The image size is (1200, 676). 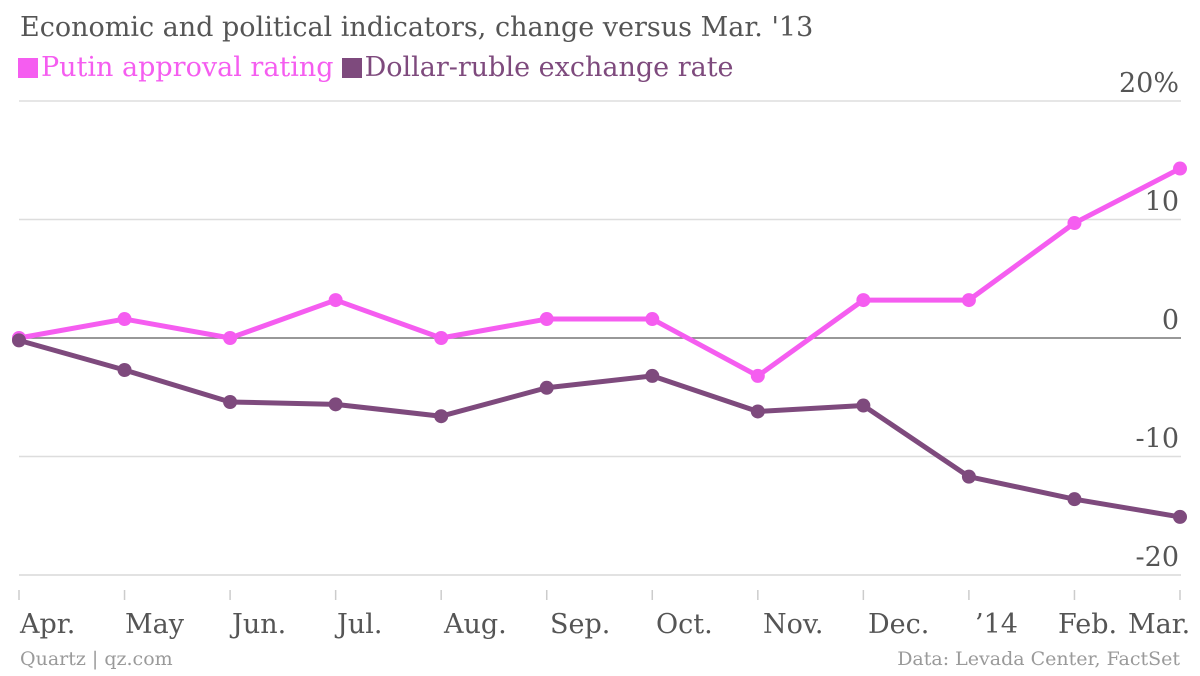 I want to click on x-tick-label: Mar., so click(x=1159, y=624).